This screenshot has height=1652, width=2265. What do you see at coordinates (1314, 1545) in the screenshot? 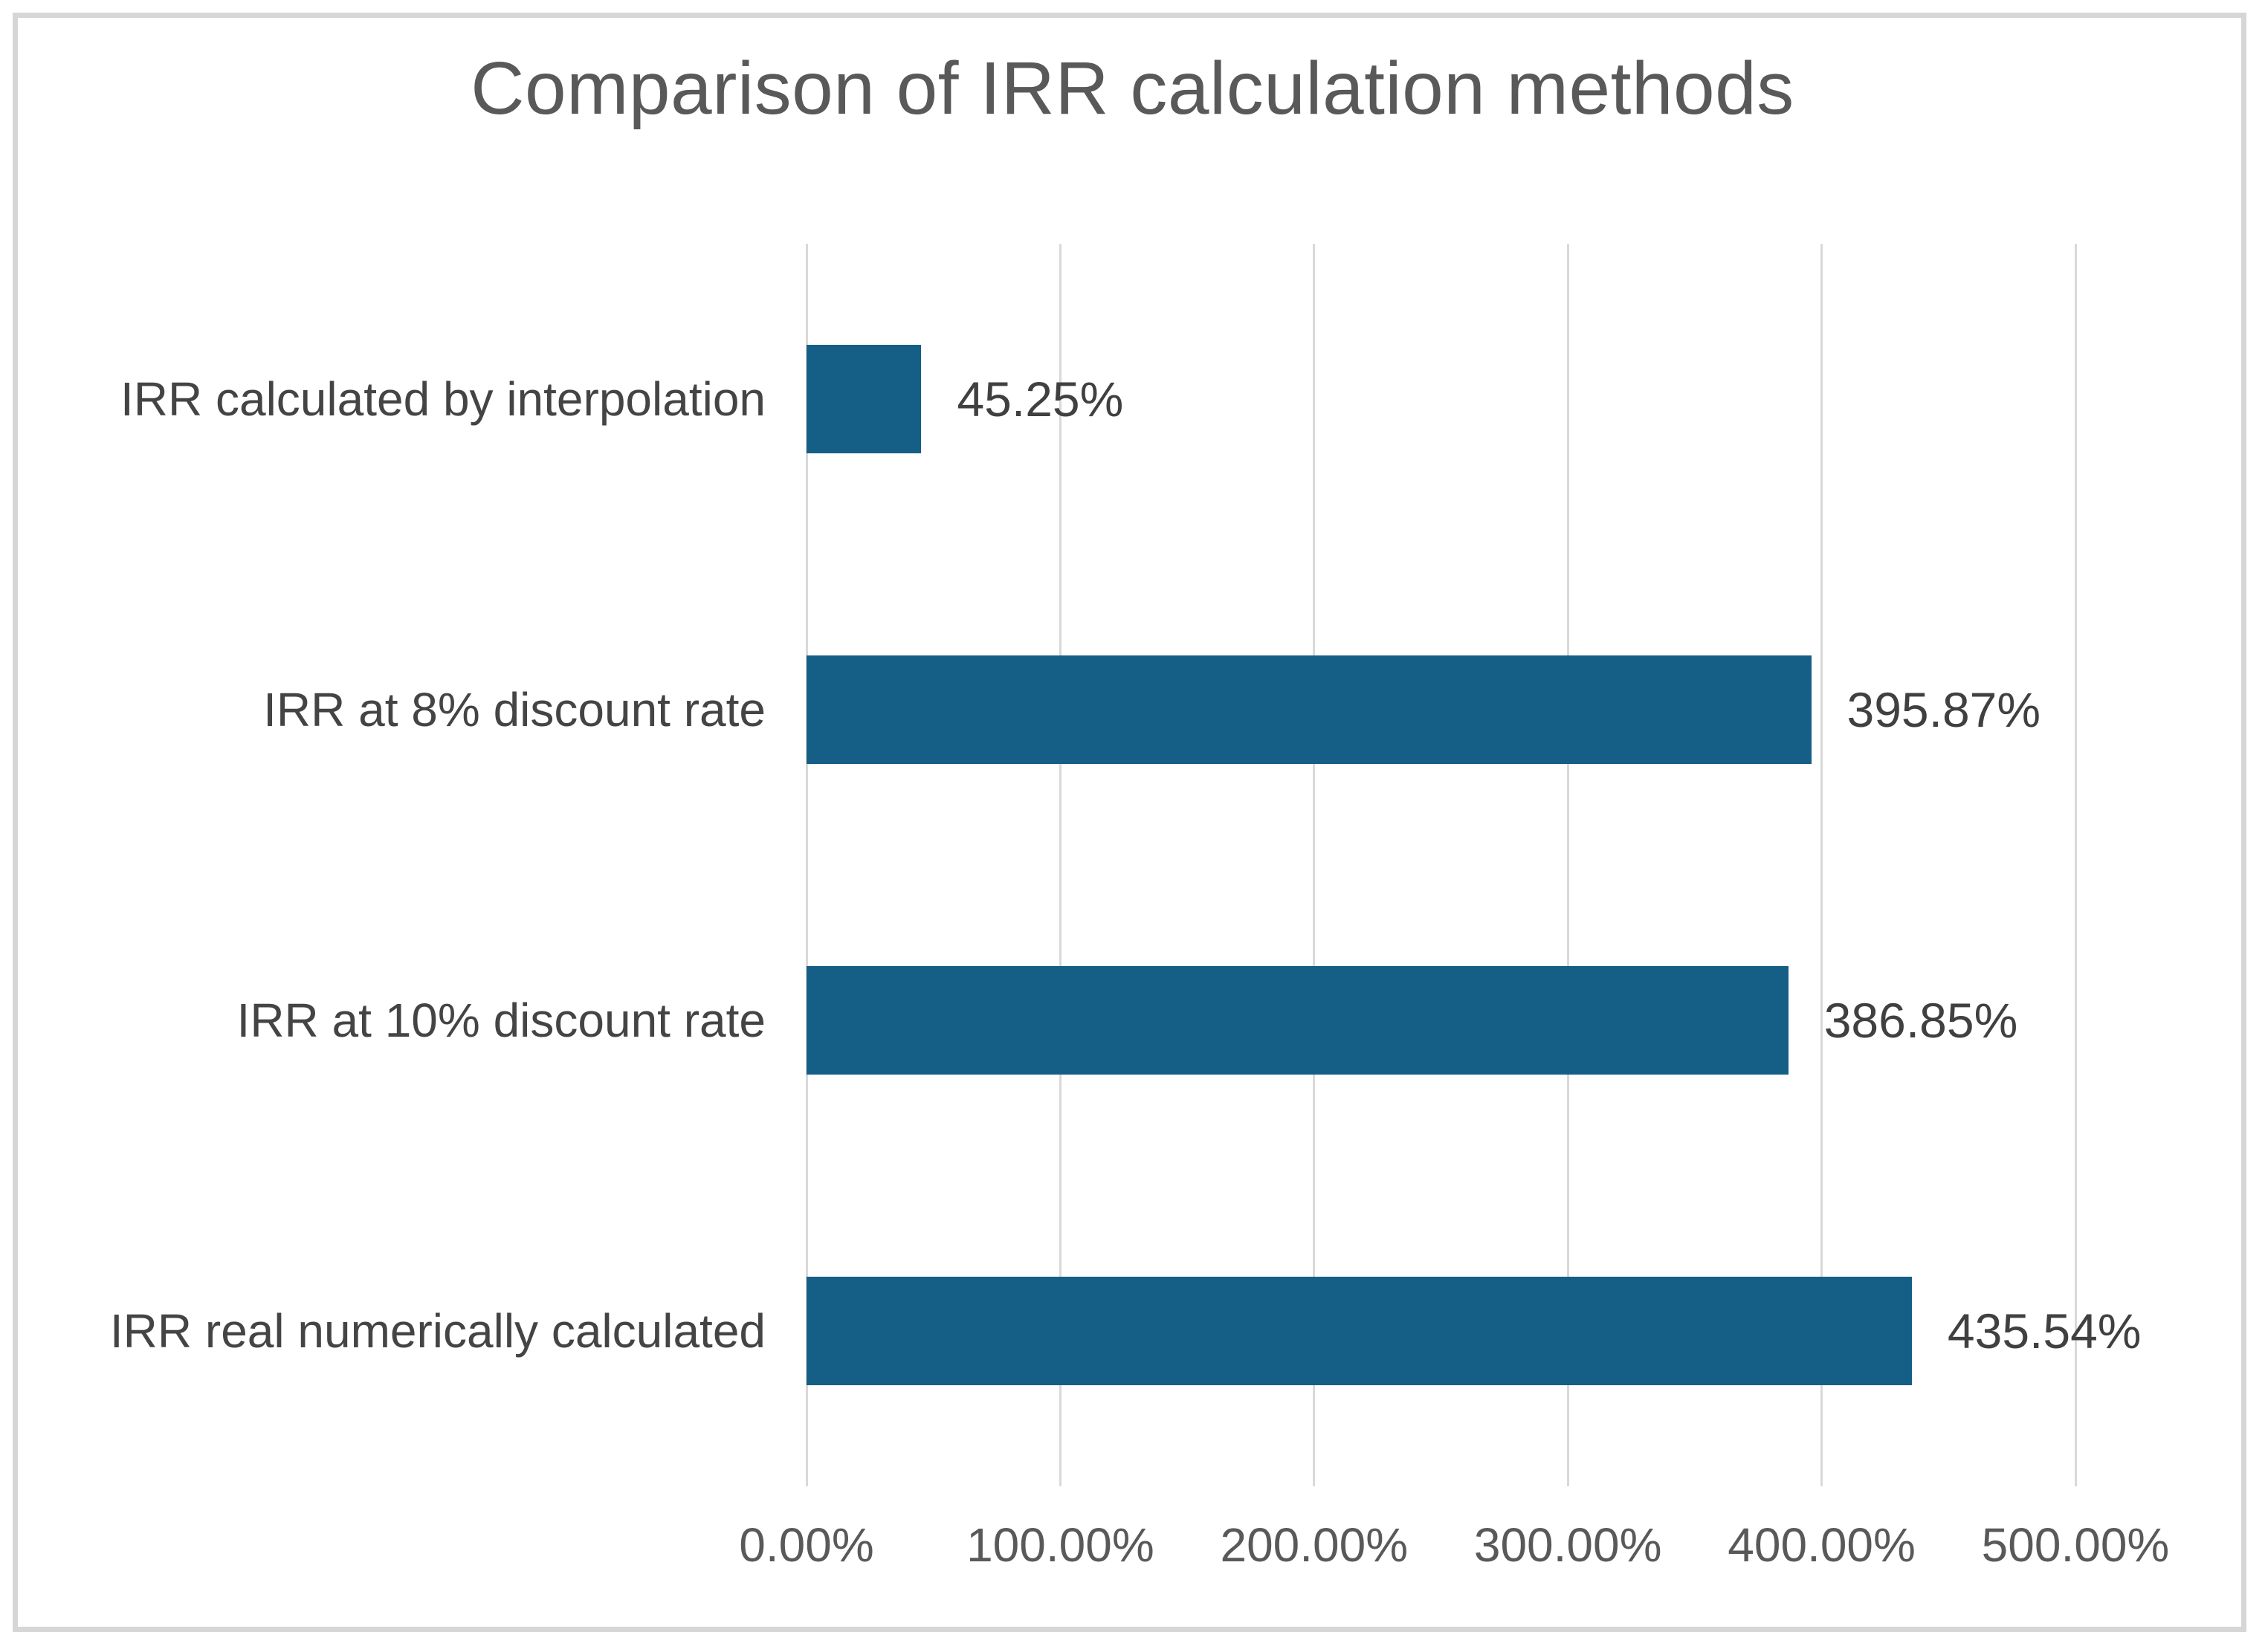
I see `x-axis-tick-label: 200.00%` at bounding box center [1314, 1545].